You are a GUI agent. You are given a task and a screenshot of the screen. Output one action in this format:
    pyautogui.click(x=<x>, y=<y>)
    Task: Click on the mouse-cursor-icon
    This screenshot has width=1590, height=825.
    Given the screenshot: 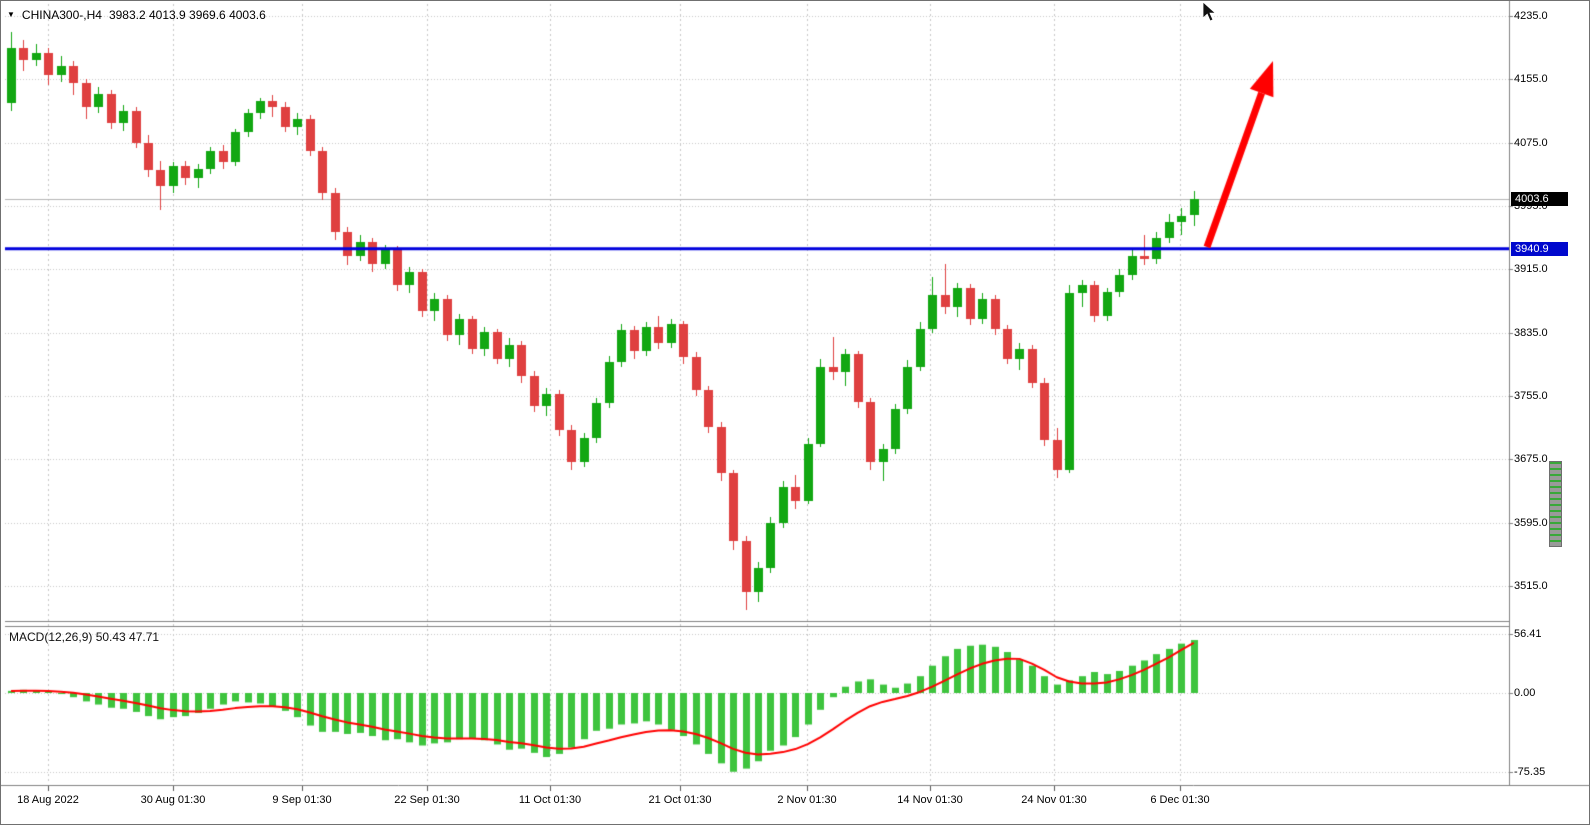 What is the action you would take?
    pyautogui.click(x=1209, y=11)
    